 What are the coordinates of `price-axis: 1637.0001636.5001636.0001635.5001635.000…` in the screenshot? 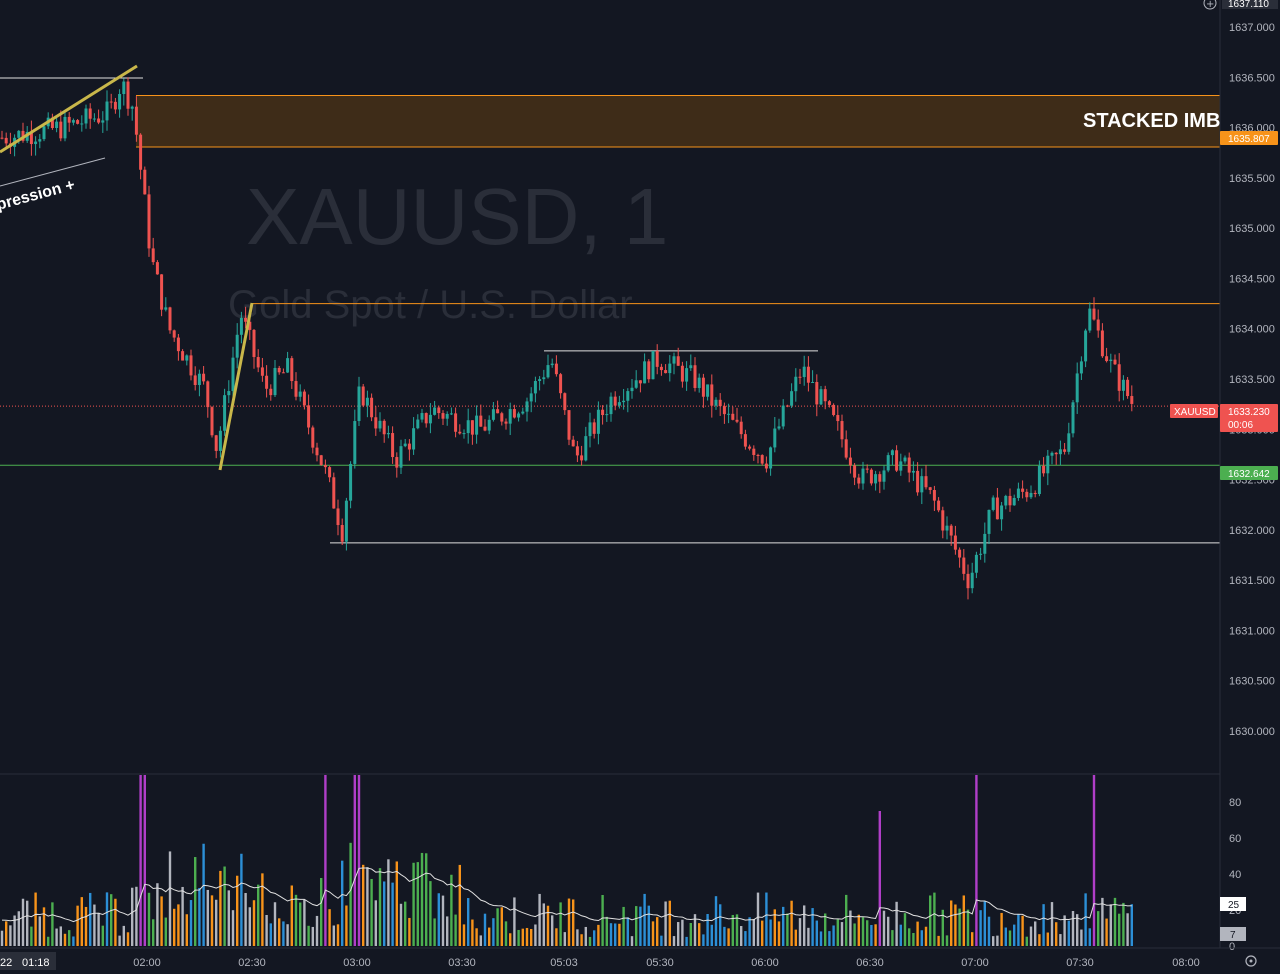 It's located at (1252, 380).